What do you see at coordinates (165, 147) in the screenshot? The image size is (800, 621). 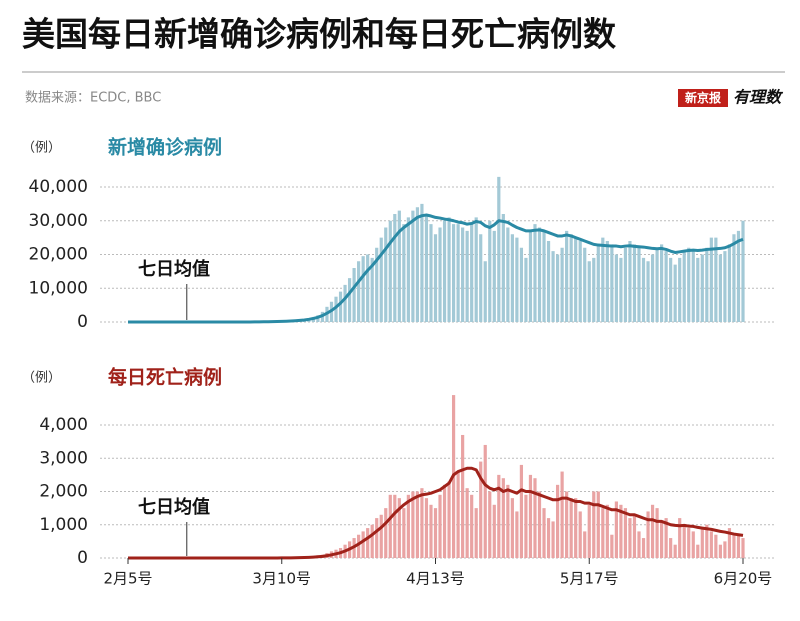 I see `subtitle: 新增确诊病例` at bounding box center [165, 147].